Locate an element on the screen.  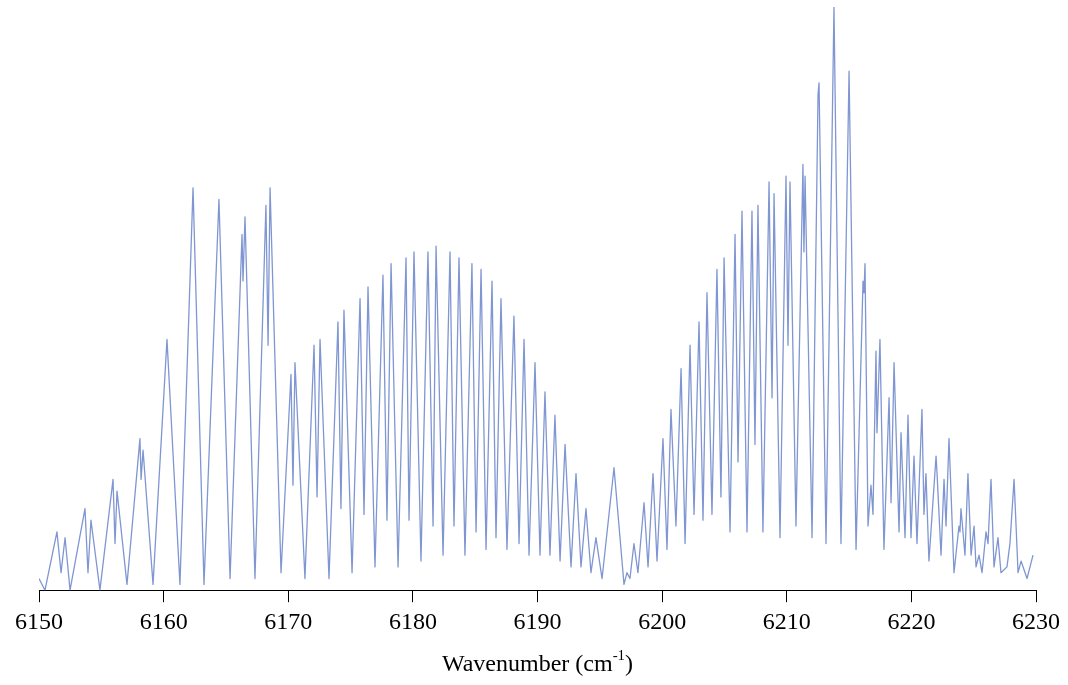
x-tick-label: 6230 is located at coordinates (1036, 620).